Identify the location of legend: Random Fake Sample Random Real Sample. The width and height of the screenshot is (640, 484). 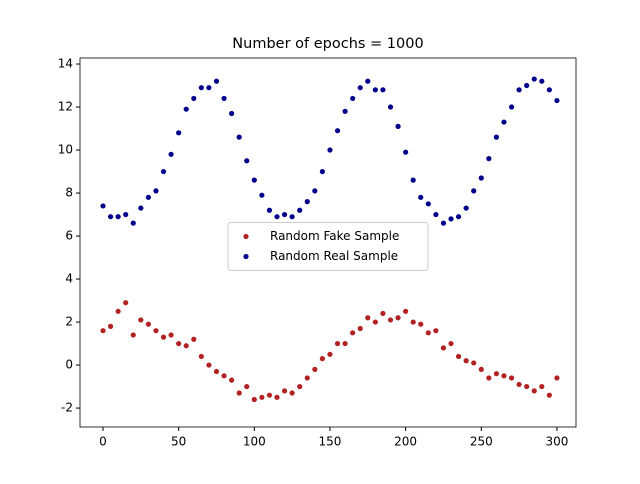
(328, 246).